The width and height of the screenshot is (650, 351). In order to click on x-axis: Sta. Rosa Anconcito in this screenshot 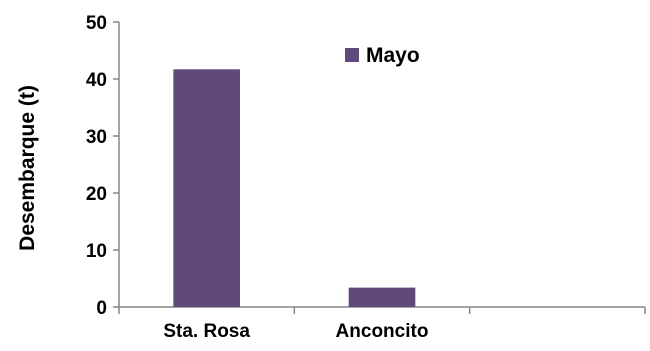, I will do `click(382, 324)`.